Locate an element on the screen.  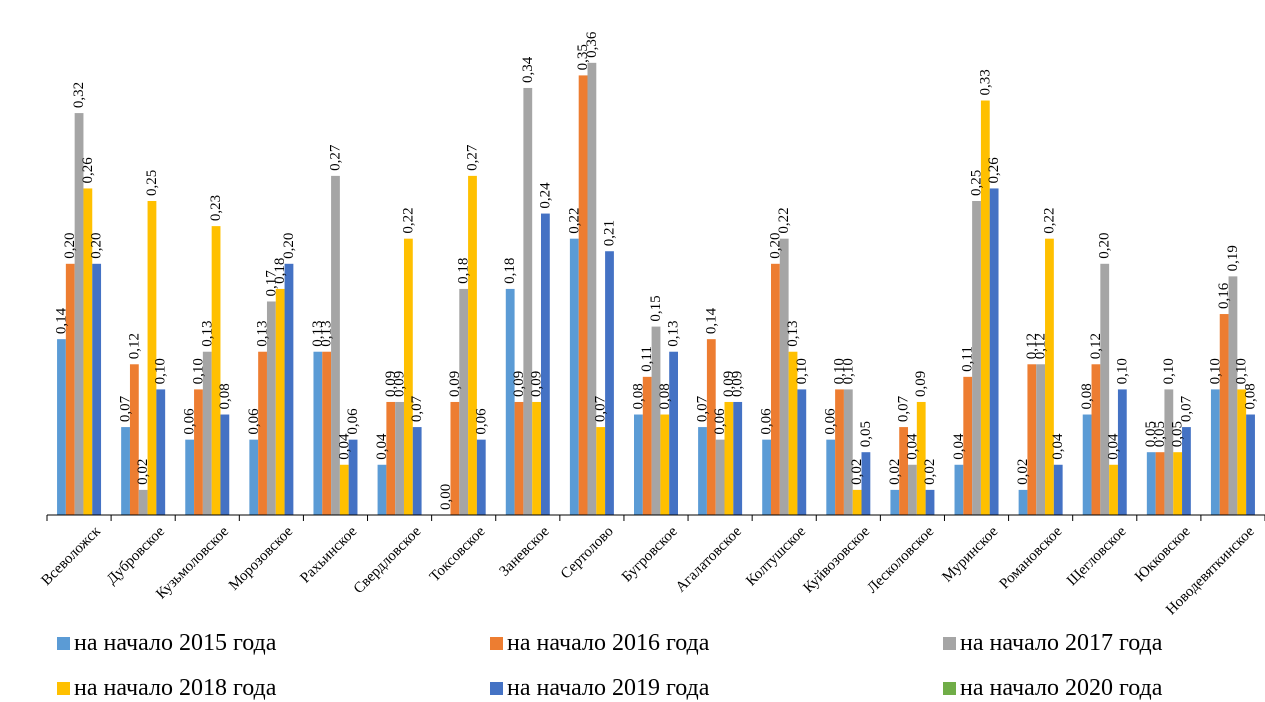
legend-item: на начало 2018 года is located at coordinates (166, 688).